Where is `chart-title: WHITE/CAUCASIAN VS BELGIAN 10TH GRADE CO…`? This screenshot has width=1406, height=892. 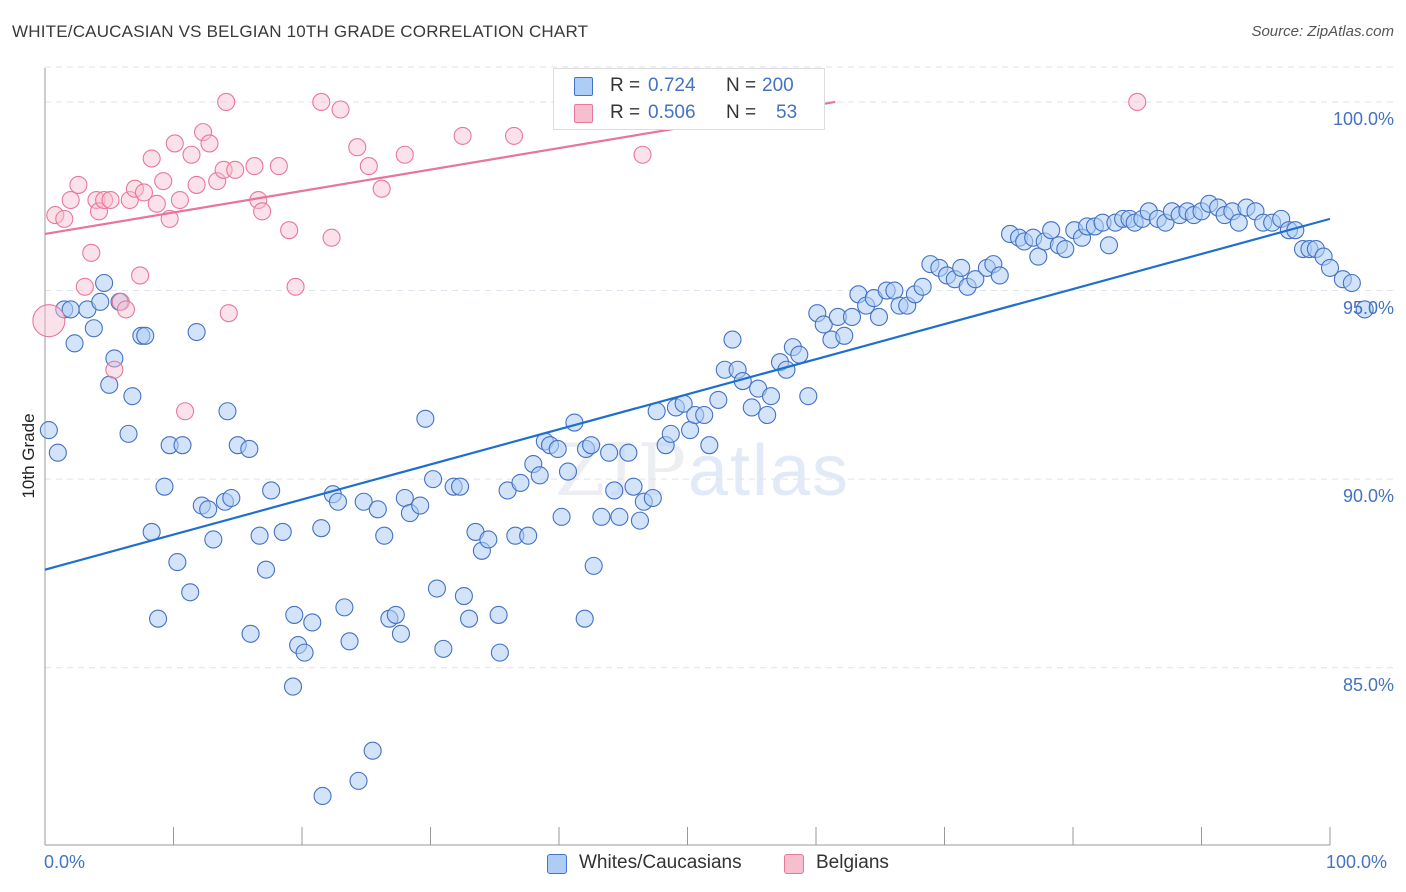
chart-title: WHITE/CAUCASIAN VS BELGIAN 10TH GRADE CO… is located at coordinates (300, 31).